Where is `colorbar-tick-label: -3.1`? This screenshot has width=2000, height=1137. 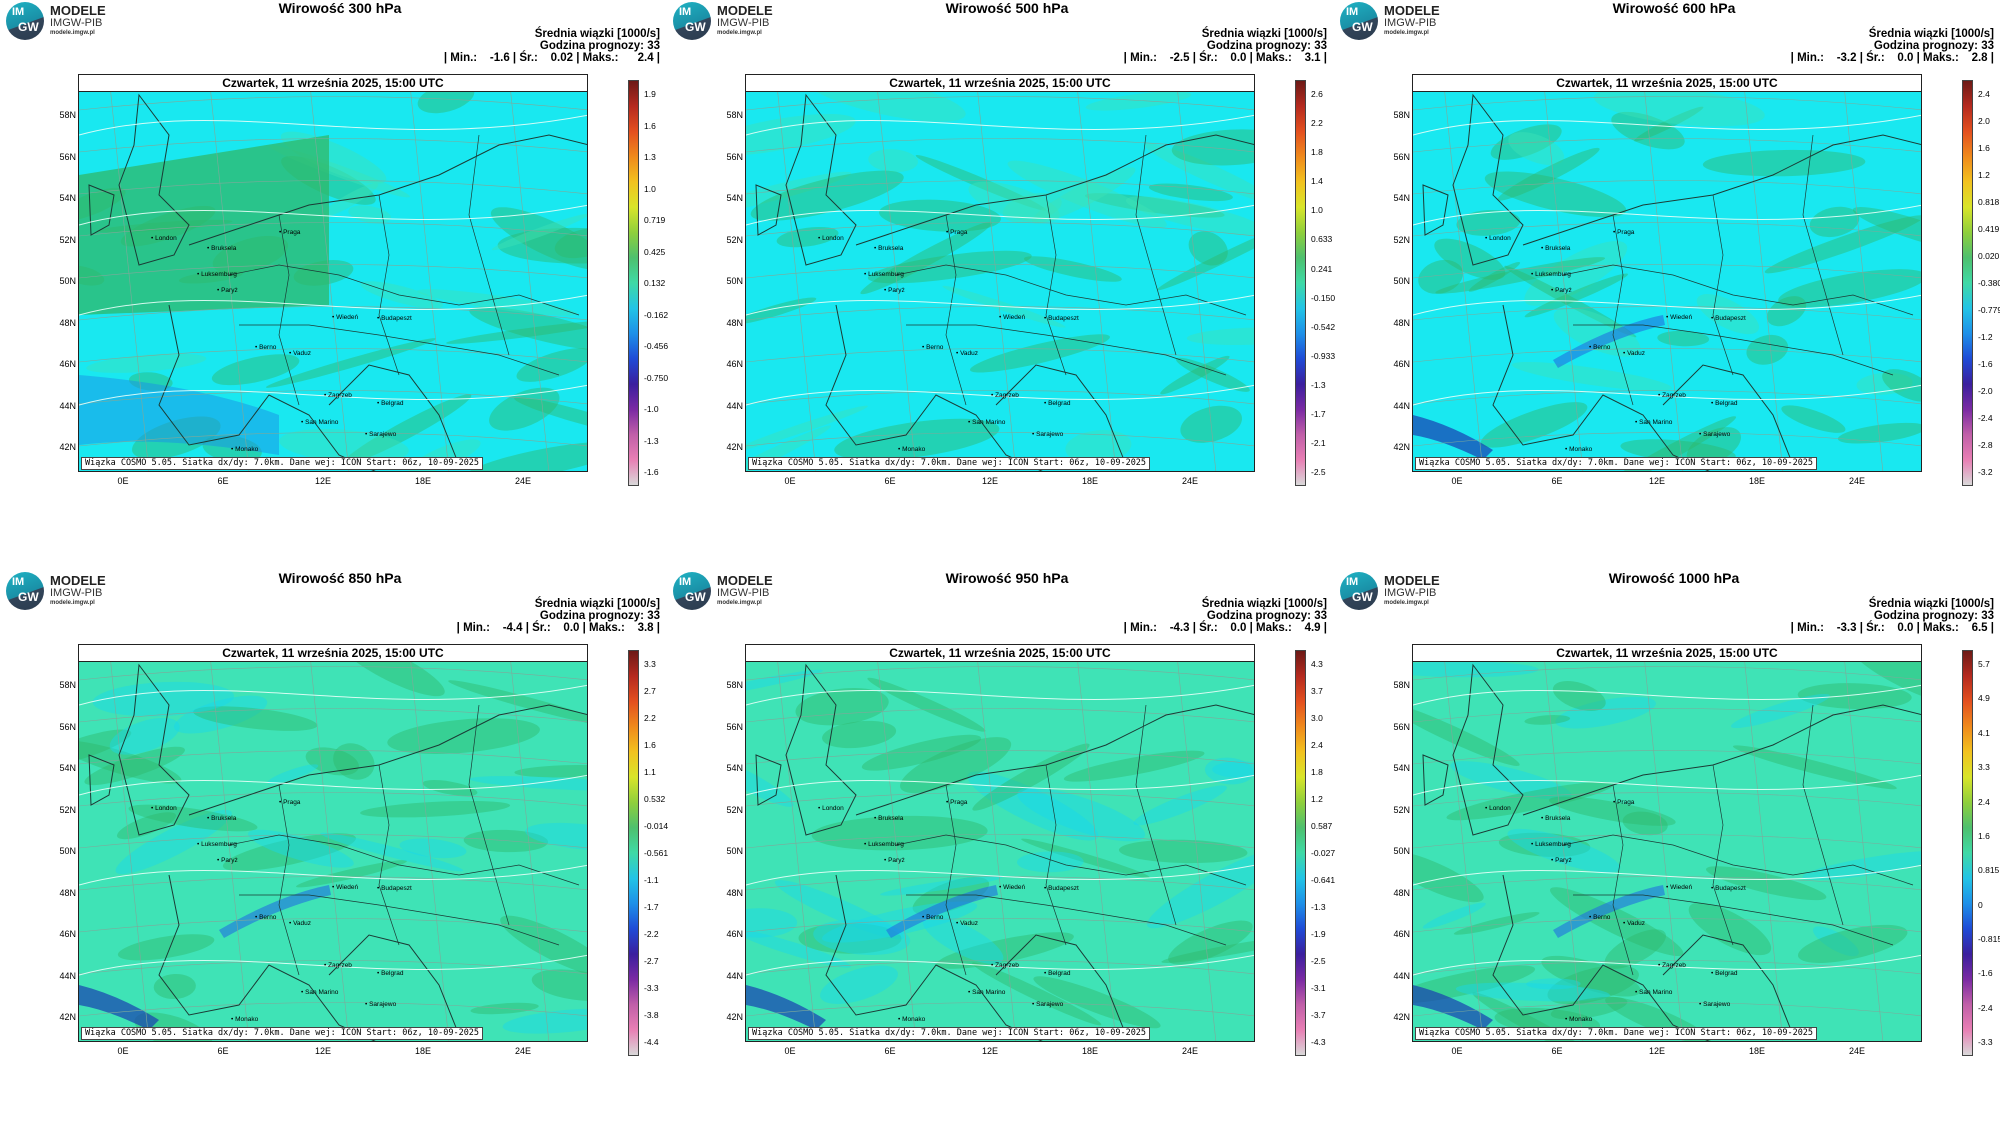 colorbar-tick-label: -3.1 is located at coordinates (1318, 988).